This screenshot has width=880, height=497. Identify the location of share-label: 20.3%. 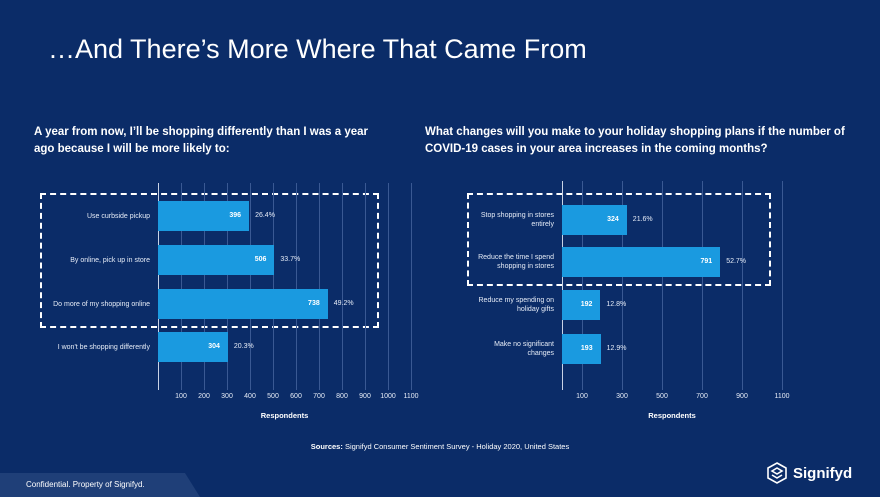
(243, 346).